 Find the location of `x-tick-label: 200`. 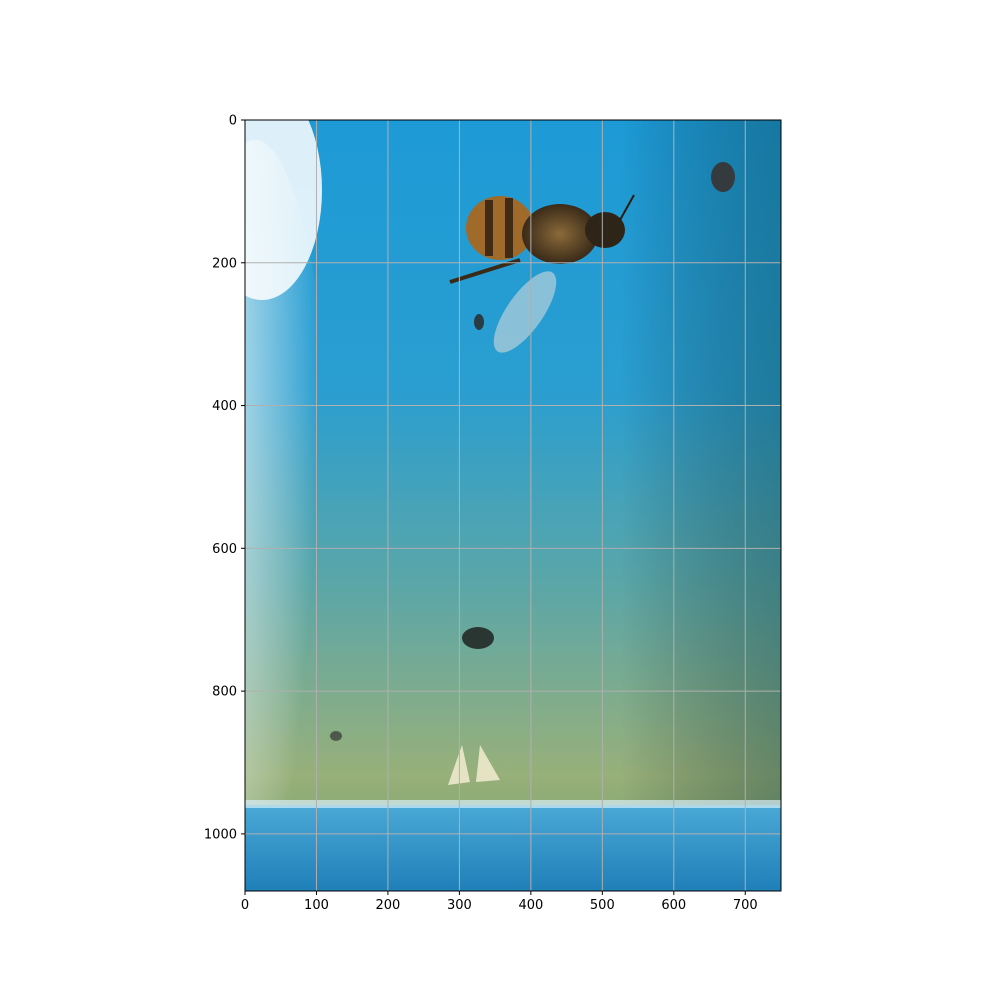

x-tick-label: 200 is located at coordinates (388, 905).